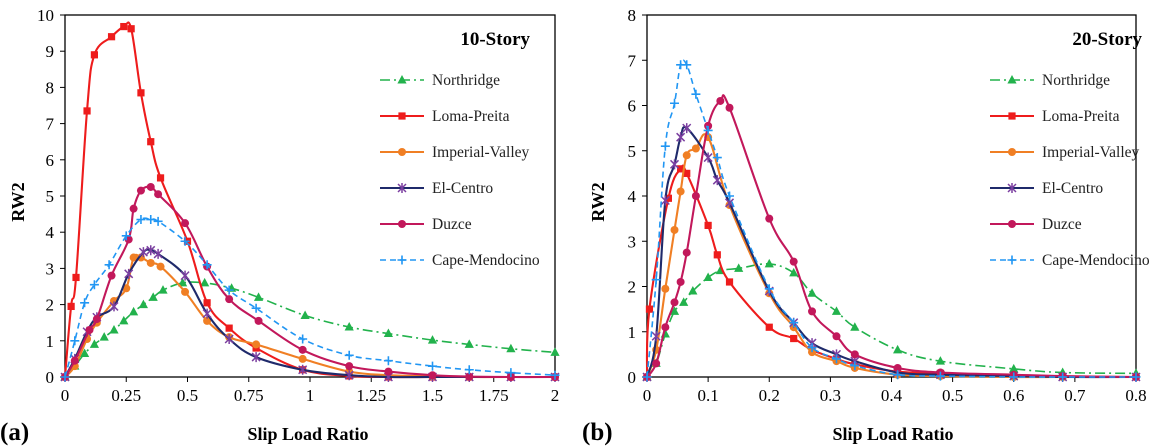 The image size is (1158, 446). I want to click on panel-label-a: (a), so click(14, 432).